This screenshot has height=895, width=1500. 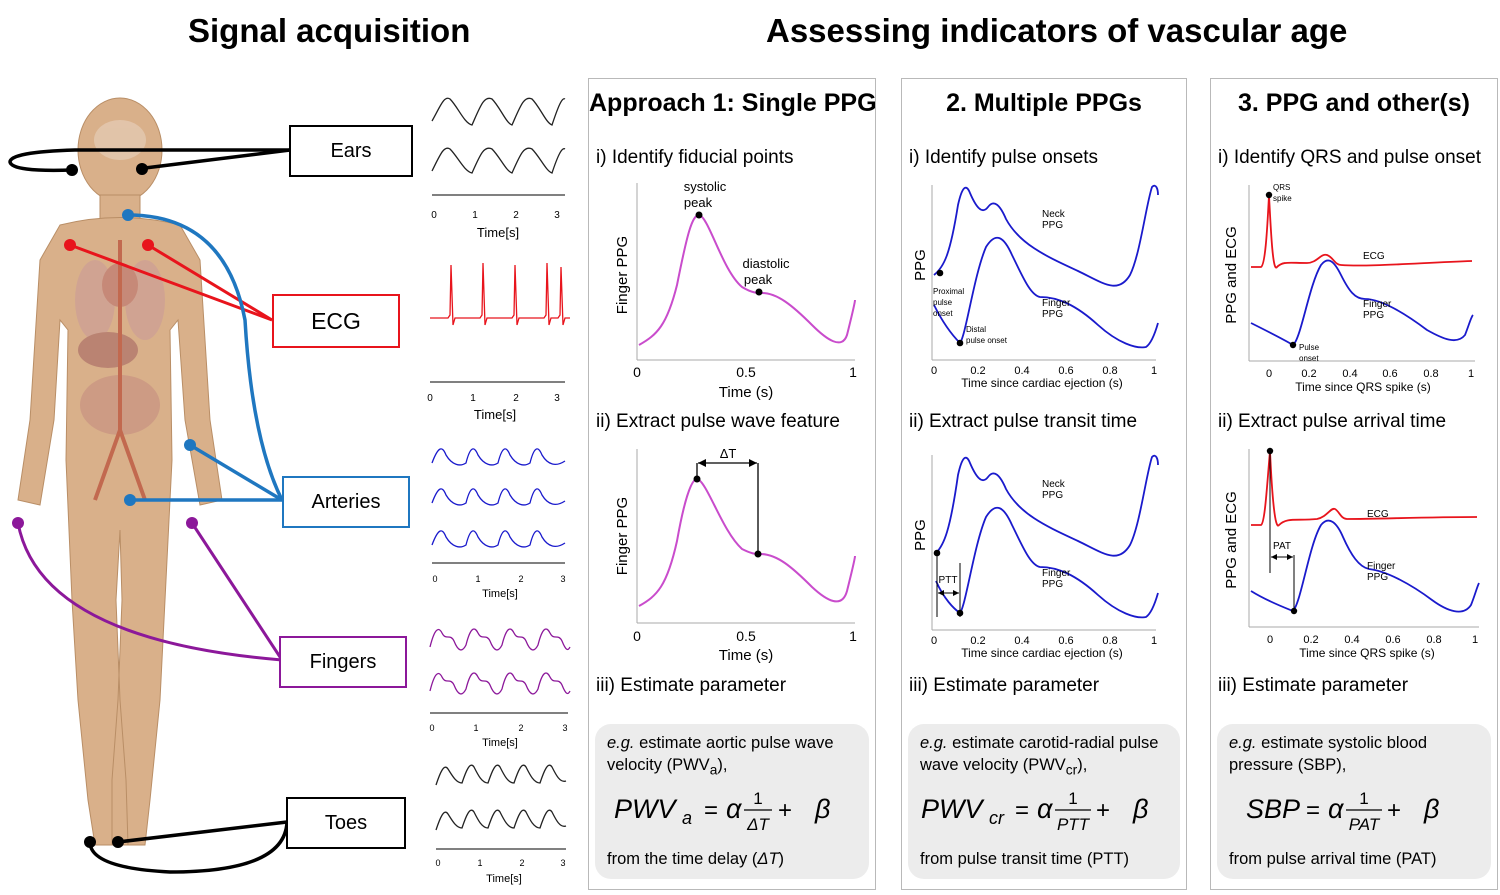 What do you see at coordinates (948, 291) in the screenshot?
I see `approach2-g1-prox-1: Proximal` at bounding box center [948, 291].